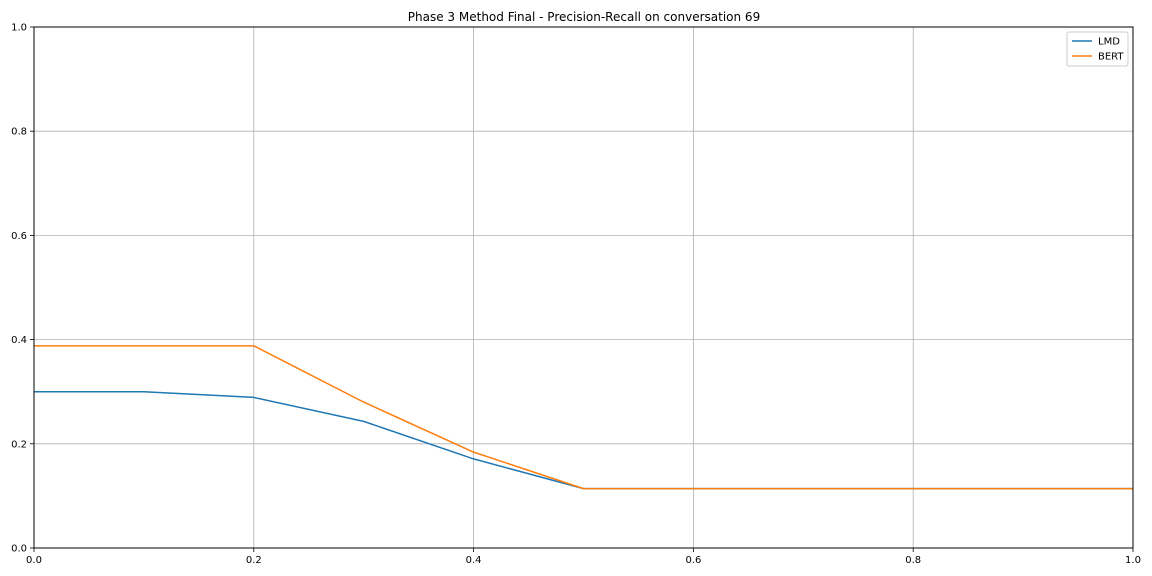 Image resolution: width=1152 pixels, height=576 pixels. Describe the element at coordinates (19, 444) in the screenshot. I see `y-tick-label: 0.2` at that location.